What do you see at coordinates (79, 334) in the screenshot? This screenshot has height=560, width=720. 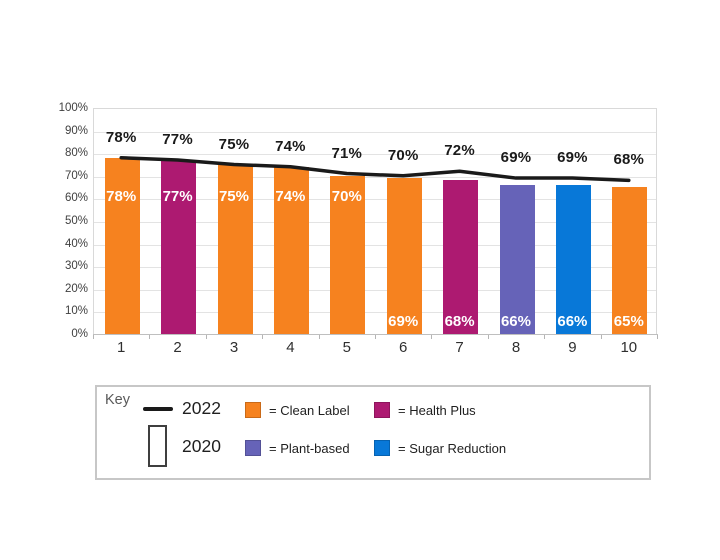 I see `y-tick-label: 0%` at bounding box center [79, 334].